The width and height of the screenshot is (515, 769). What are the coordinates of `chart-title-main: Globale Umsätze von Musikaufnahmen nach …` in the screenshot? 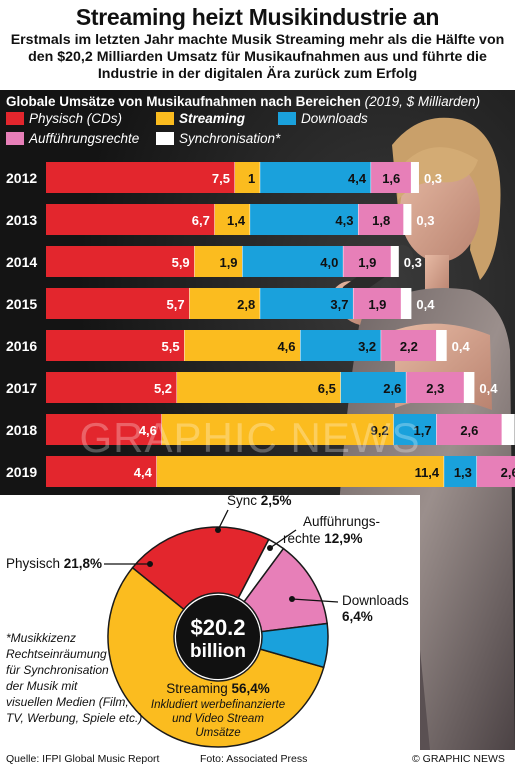 It's located at (183, 101).